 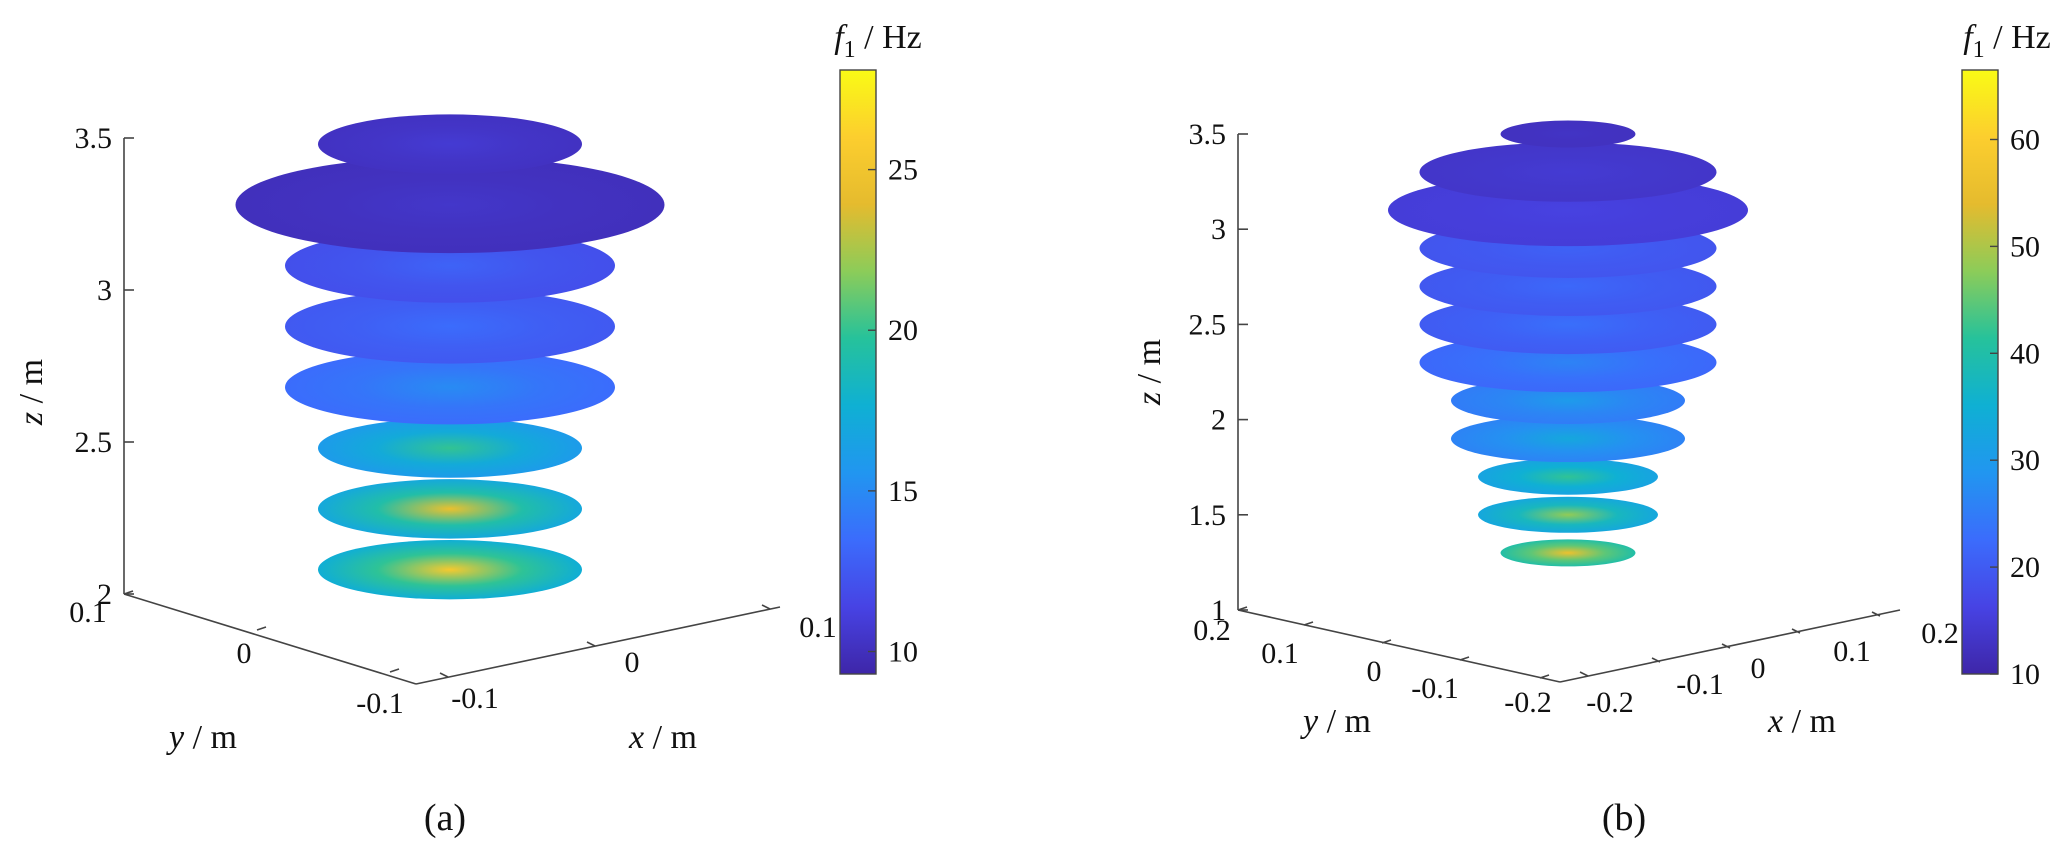 What do you see at coordinates (2025, 246) in the screenshot?
I see `colorbar-tick-label: 50` at bounding box center [2025, 246].